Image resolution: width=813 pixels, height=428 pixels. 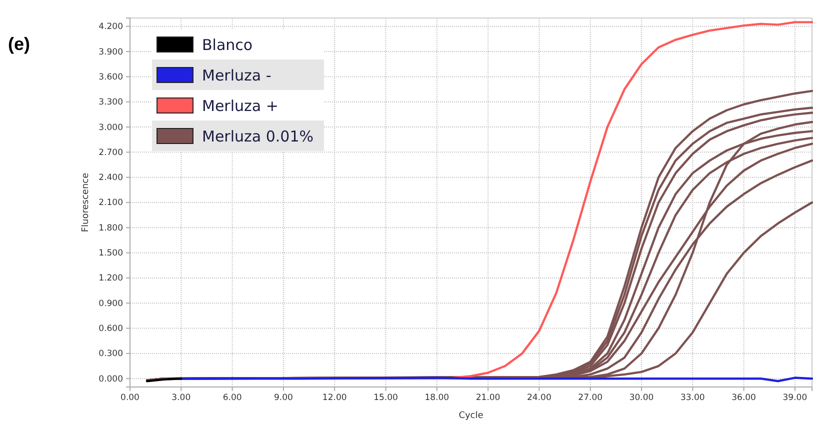 I want to click on y-tick-label: 2.100, so click(x=110, y=203).